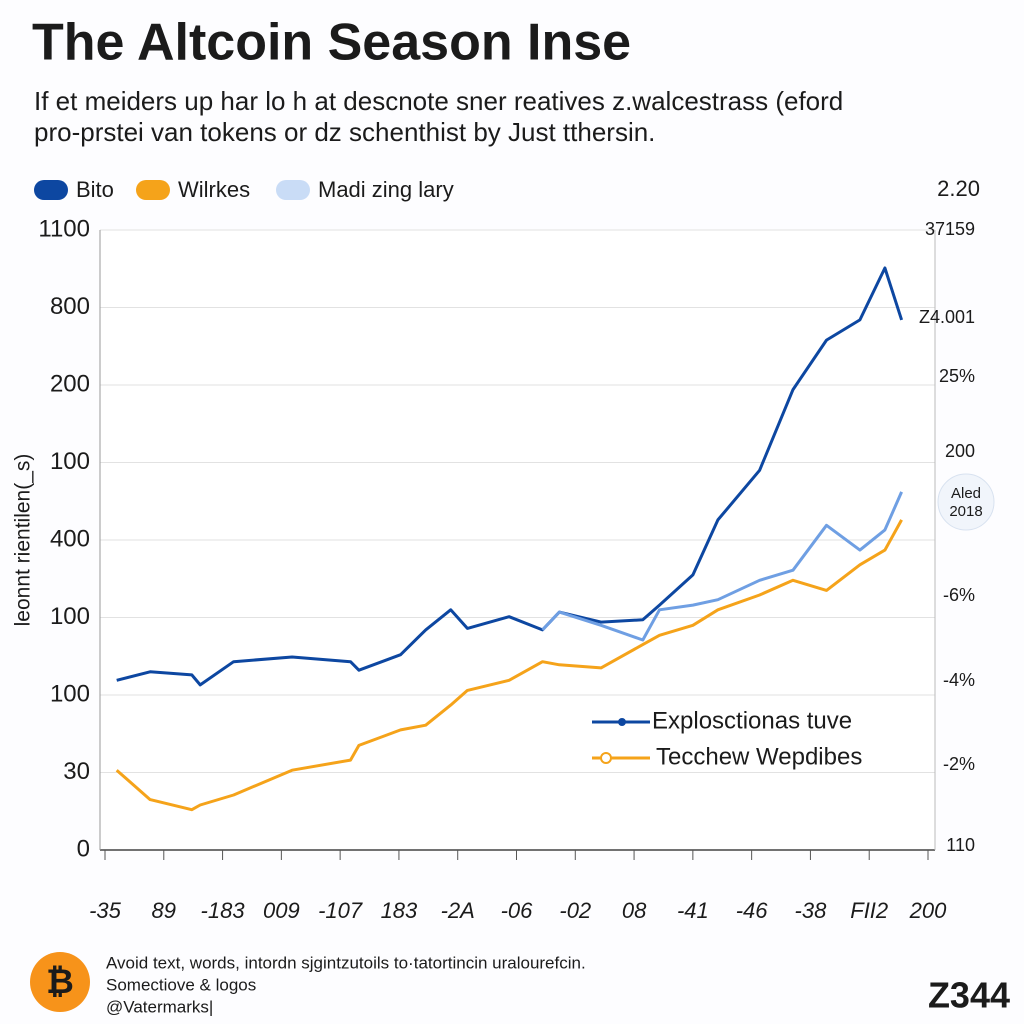 Image resolution: width=1024 pixels, height=1024 pixels. Describe the element at coordinates (693, 910) in the screenshot. I see `x-tick-label: -41` at that location.